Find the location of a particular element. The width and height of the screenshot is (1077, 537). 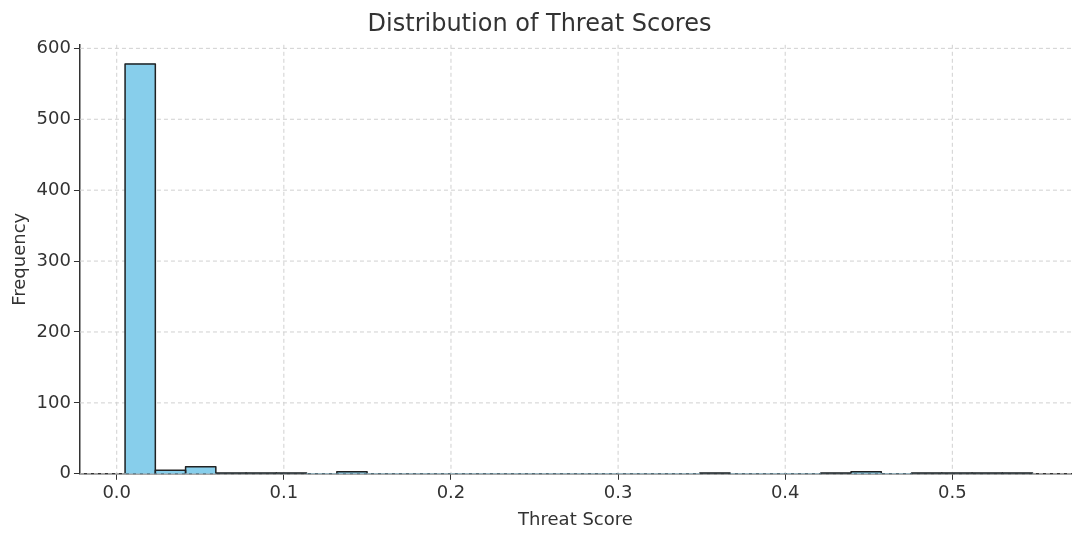

y-tick-label: 300 is located at coordinates (53, 259).